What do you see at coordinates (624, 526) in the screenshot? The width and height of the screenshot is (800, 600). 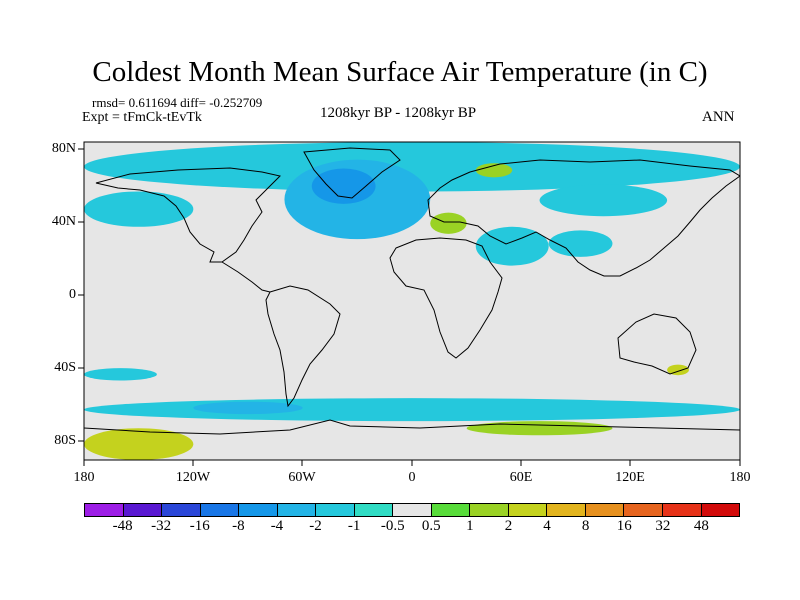 I see `colorbar-level-label: 16` at bounding box center [624, 526].